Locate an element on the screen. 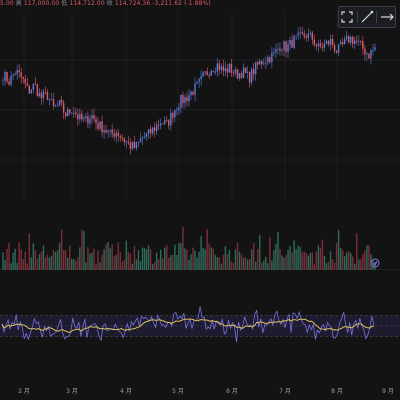 The width and height of the screenshot is (400, 400). rsi-moving-average-line is located at coordinates (188, 325).